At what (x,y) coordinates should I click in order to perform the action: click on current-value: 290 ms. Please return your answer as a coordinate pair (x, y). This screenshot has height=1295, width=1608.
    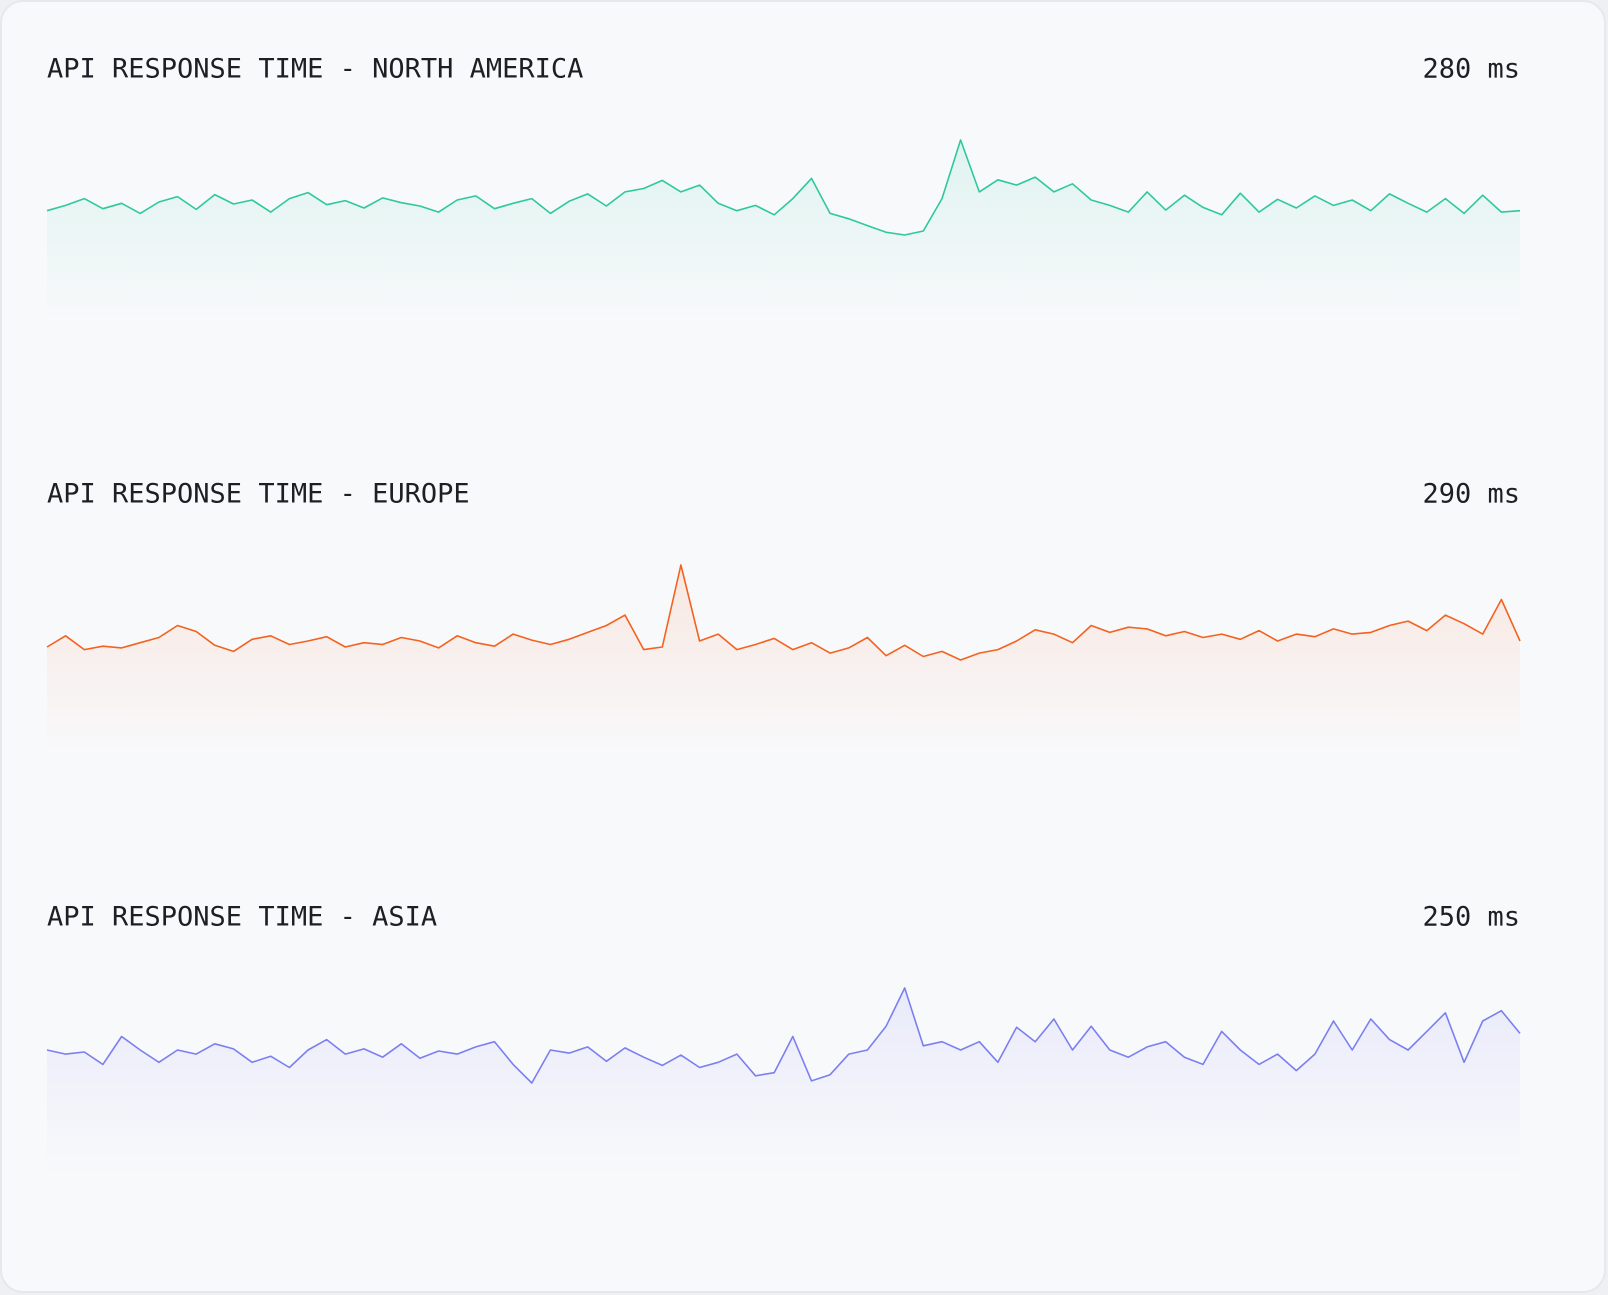
    Looking at the image, I should click on (1471, 494).